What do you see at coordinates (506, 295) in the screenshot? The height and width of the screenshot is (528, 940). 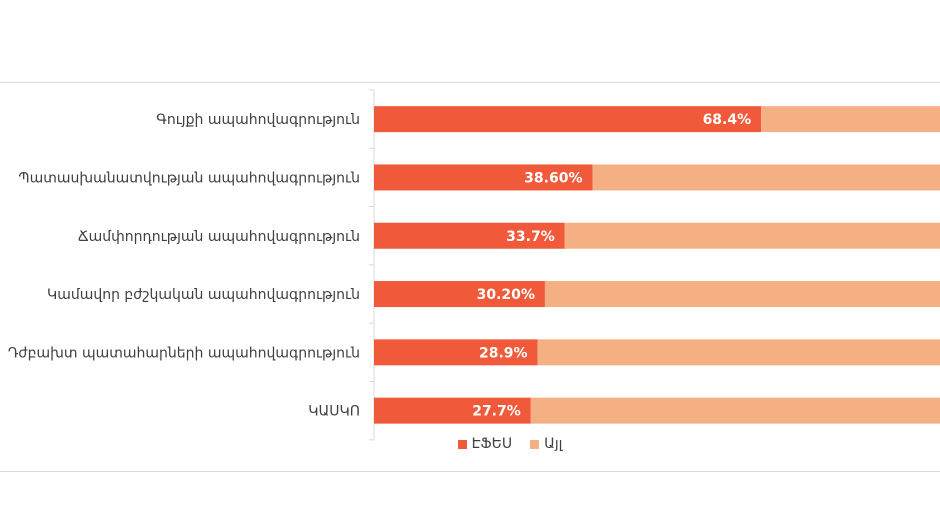 I see `data-label: 30.20%` at bounding box center [506, 295].